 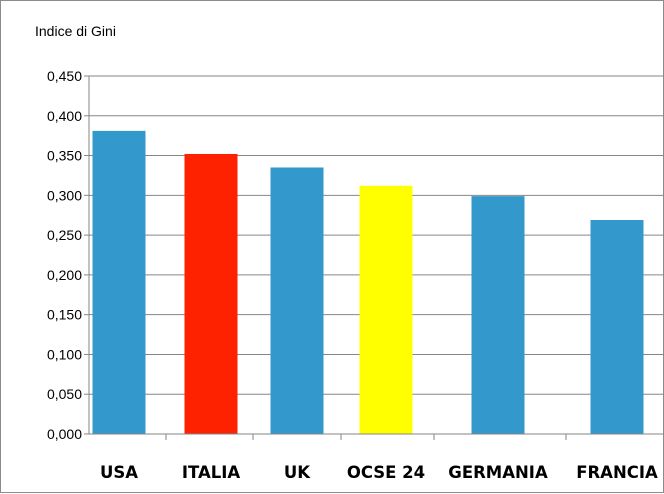 What do you see at coordinates (64, 394) in the screenshot?
I see `y-tick-label: 0,050` at bounding box center [64, 394].